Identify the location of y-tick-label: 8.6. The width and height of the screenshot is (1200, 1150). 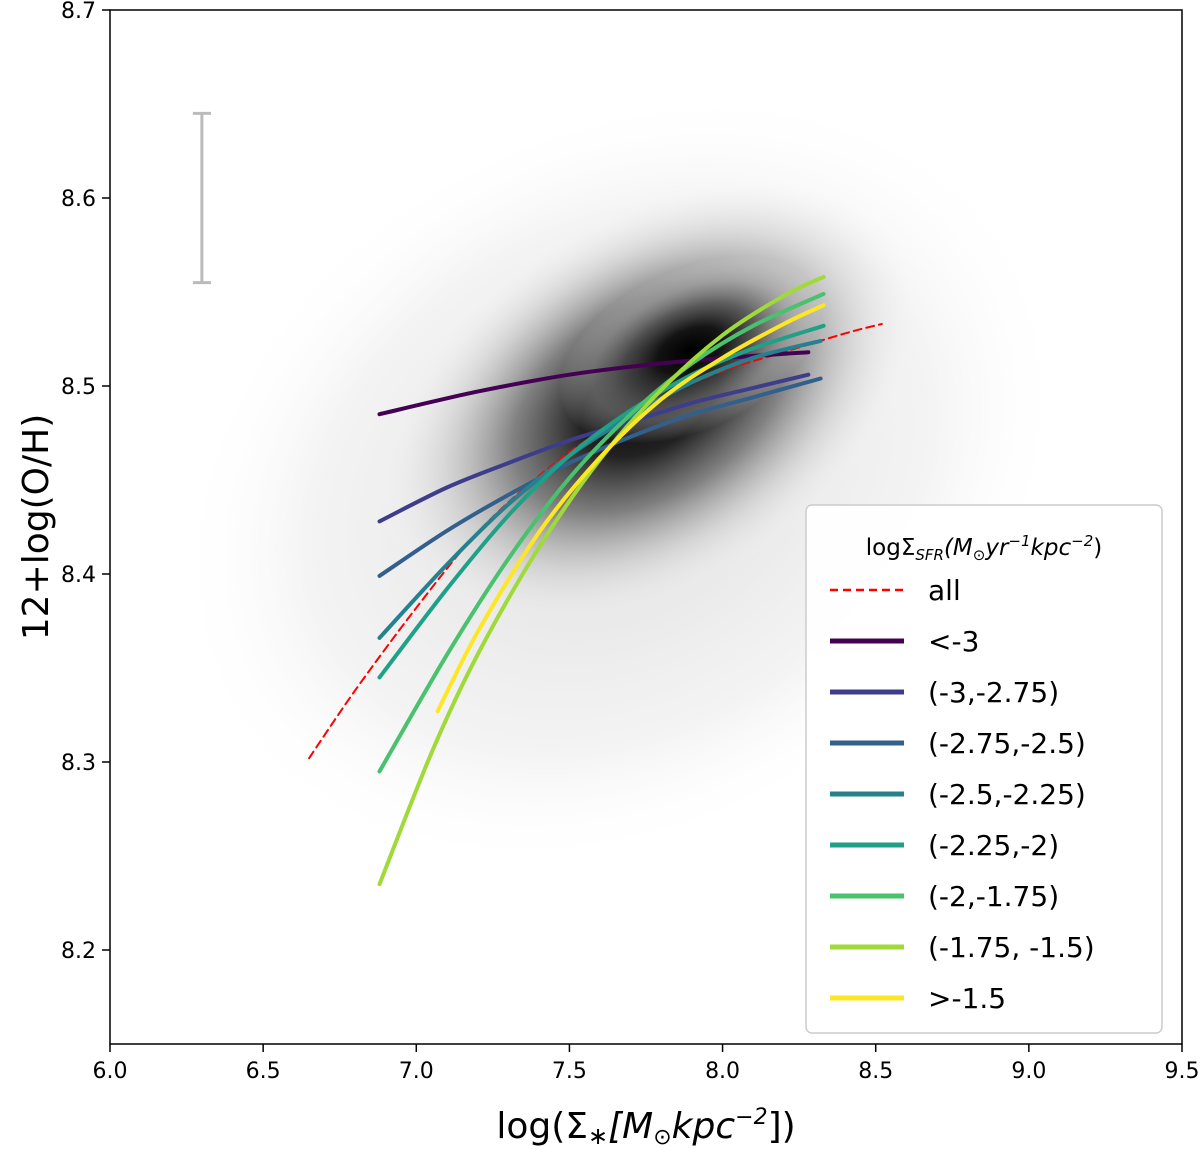
(78, 199).